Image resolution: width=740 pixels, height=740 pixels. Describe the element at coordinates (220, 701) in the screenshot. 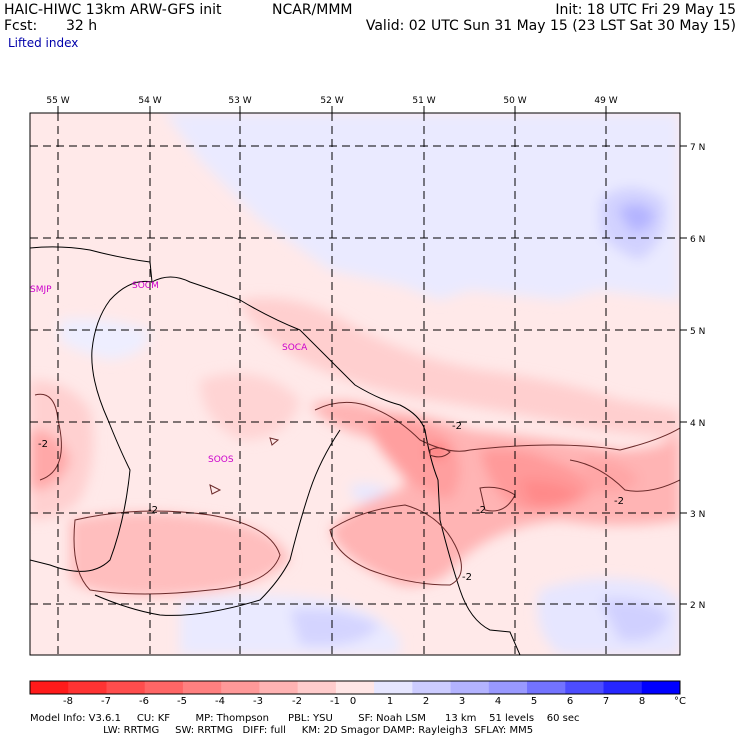

I see `colorbar-tick: -4` at that location.